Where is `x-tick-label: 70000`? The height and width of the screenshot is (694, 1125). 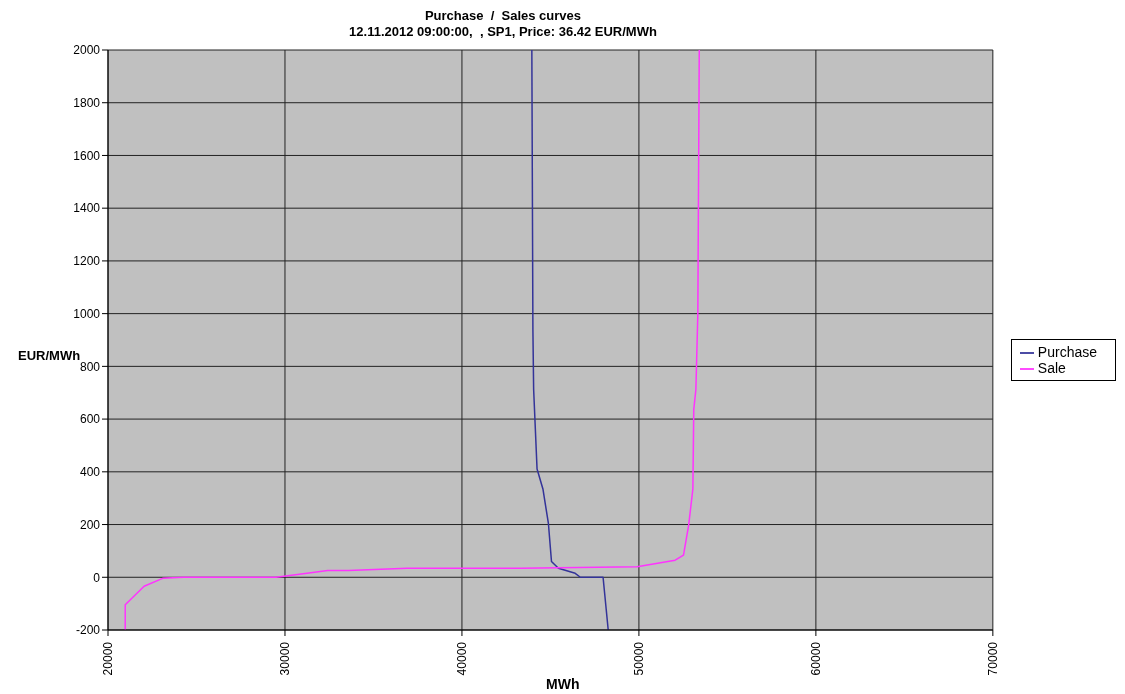
x-tick-label: 70000 is located at coordinates (992, 658).